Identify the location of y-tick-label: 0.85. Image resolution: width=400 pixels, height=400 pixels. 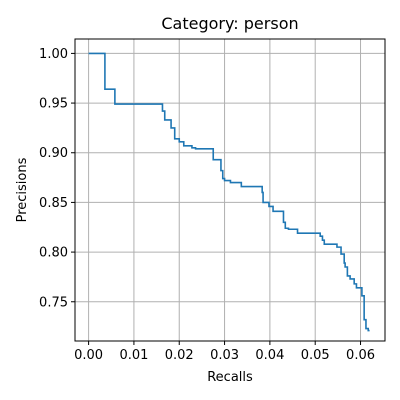
(53, 203).